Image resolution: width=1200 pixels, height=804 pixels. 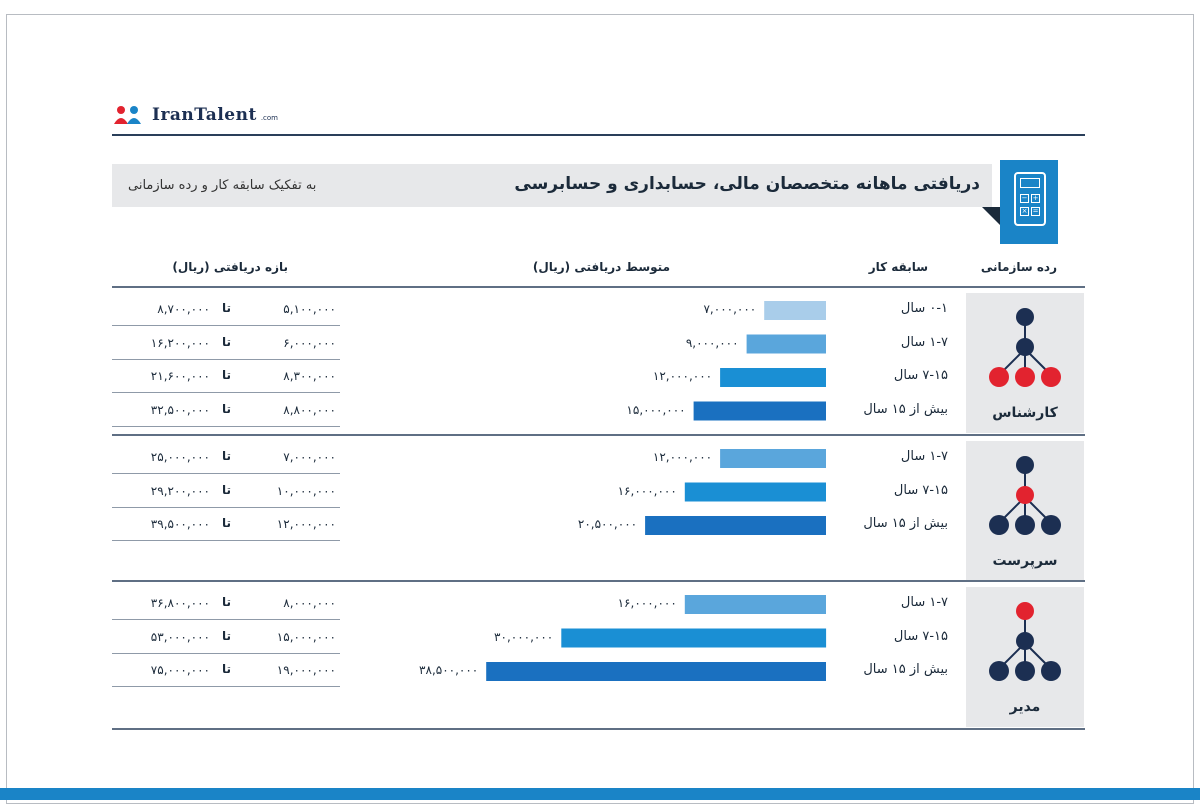 I want to click on calculator-screen, so click(x=1030, y=183).